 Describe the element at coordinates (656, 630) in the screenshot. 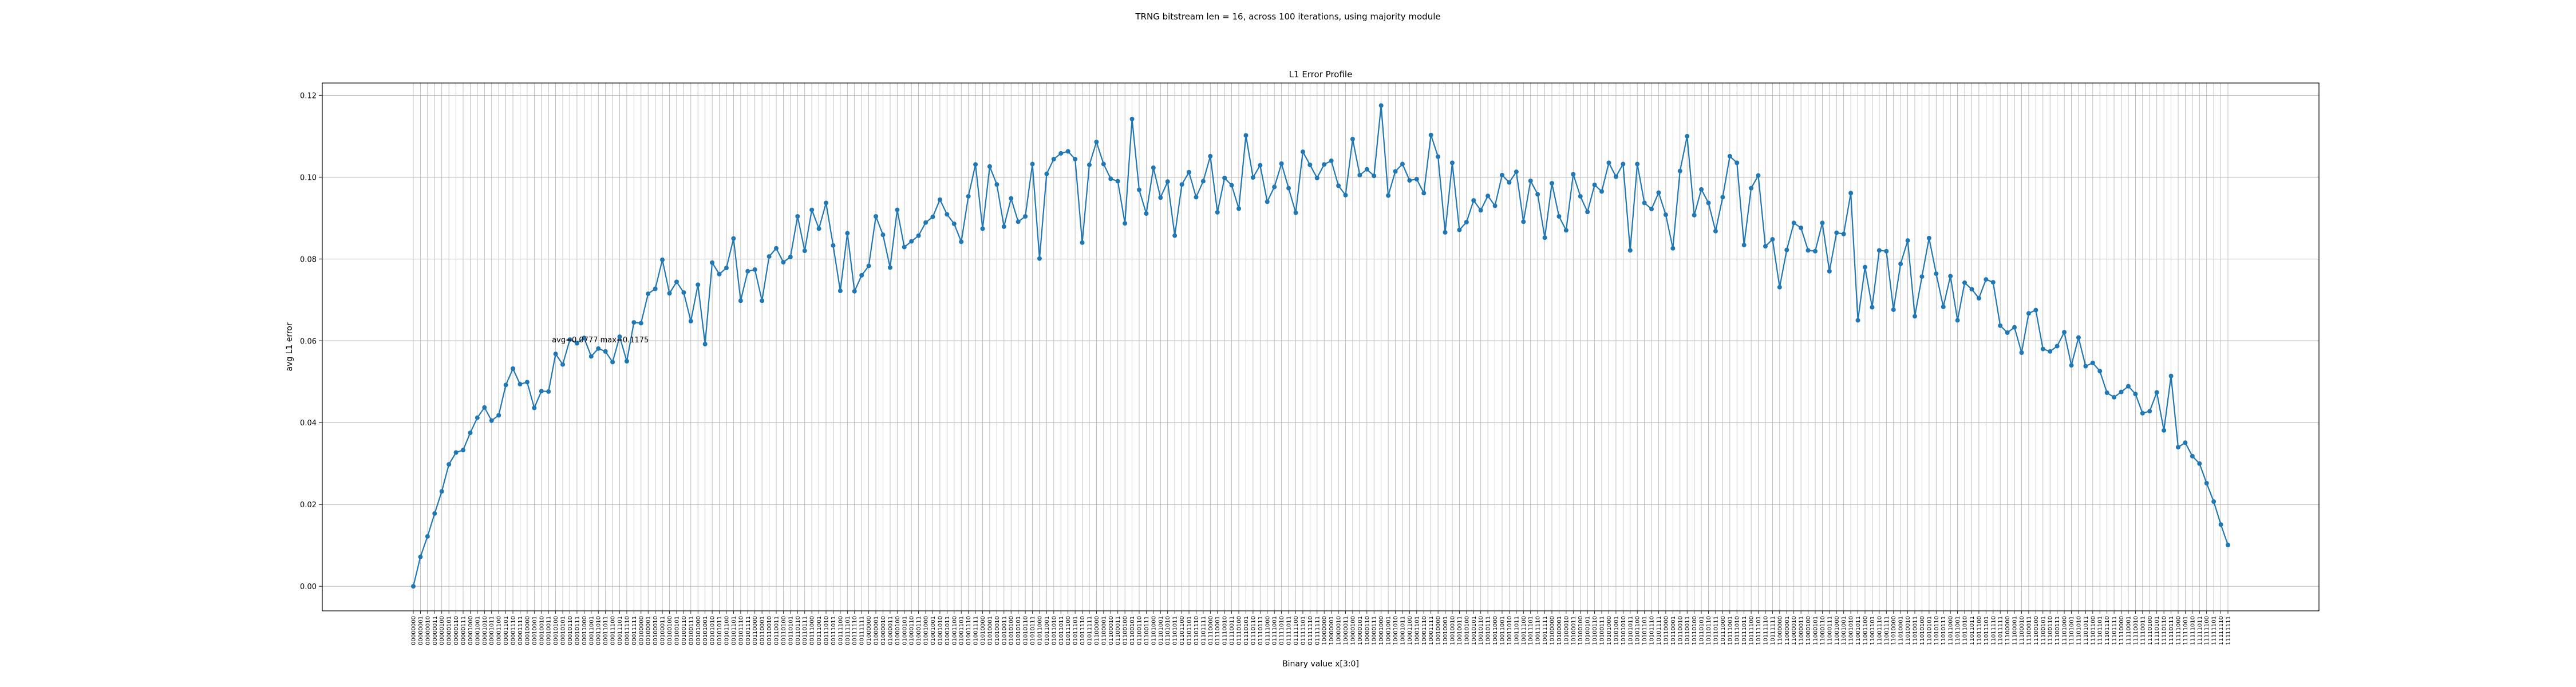

I see `x-tick-label: 00100010` at that location.